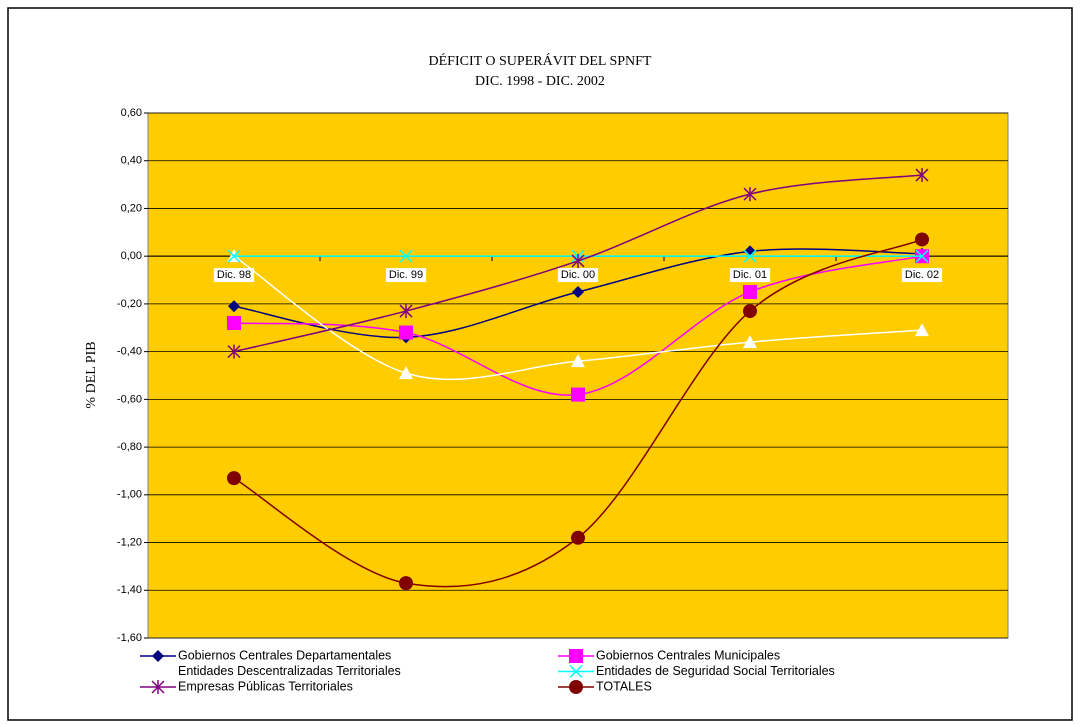  Describe the element at coordinates (131, 256) in the screenshot. I see `y-tick-label: 0,00` at that location.